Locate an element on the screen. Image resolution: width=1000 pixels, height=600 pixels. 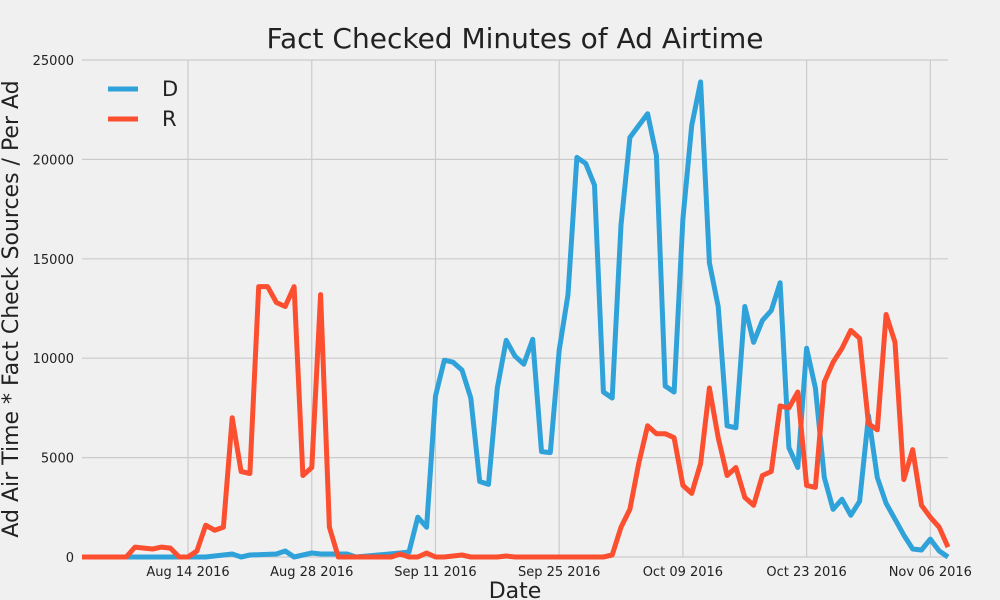
y-tick-label: 20000 is located at coordinates (53, 160).